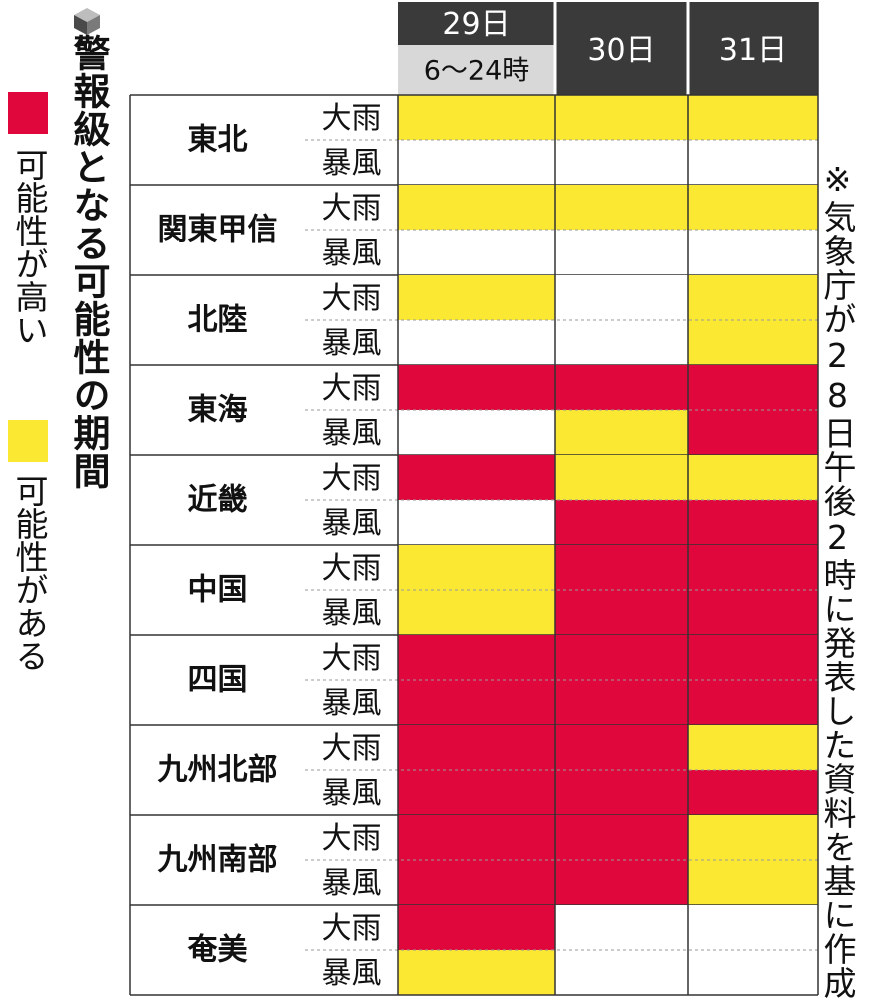 This screenshot has width=870, height=1000. Describe the element at coordinates (218, 680) in the screenshot. I see `region-label-6: 四国` at that location.